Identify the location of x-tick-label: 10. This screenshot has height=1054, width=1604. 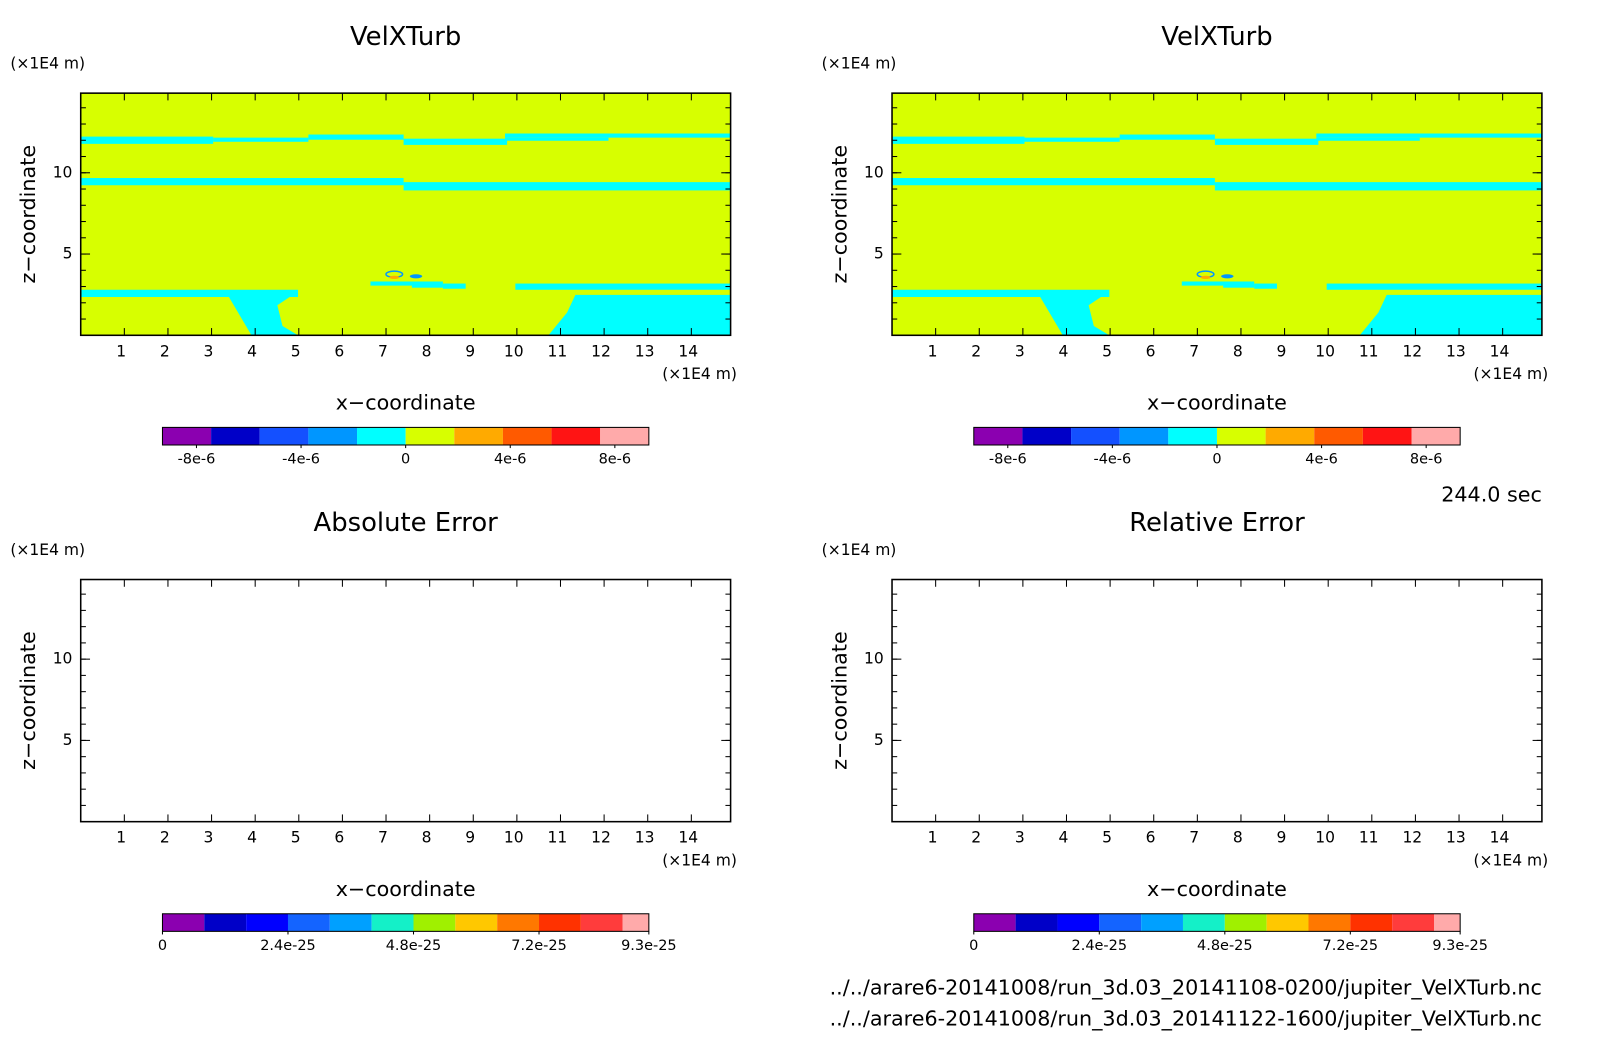
(1325, 351).